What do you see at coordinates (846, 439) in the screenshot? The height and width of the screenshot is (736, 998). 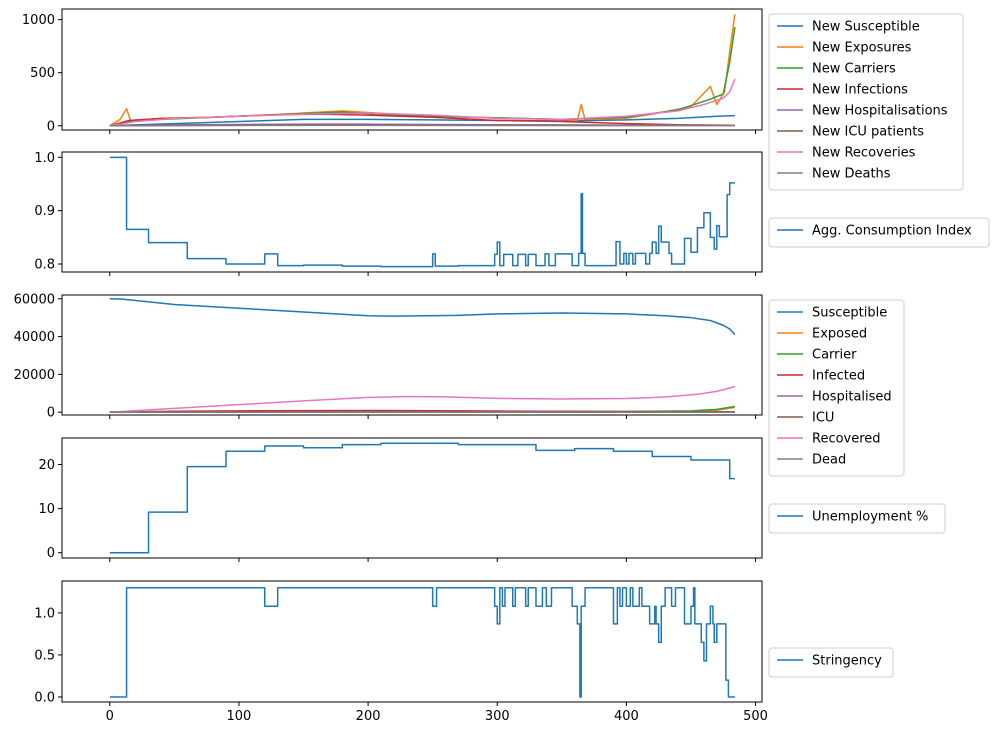 I see `legend-entry: Recovered` at bounding box center [846, 439].